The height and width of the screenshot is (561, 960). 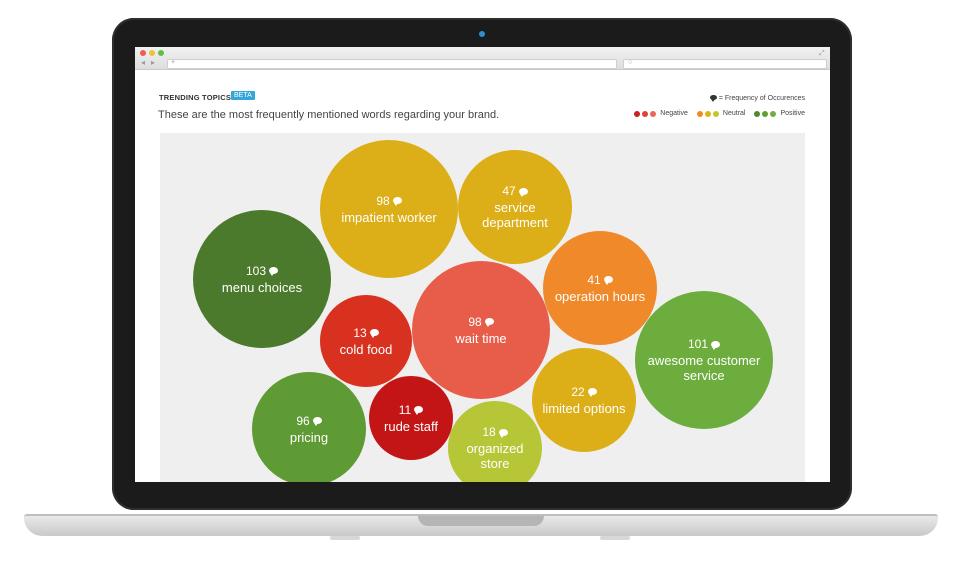 I want to click on forward-icon: ▸, so click(x=153, y=62).